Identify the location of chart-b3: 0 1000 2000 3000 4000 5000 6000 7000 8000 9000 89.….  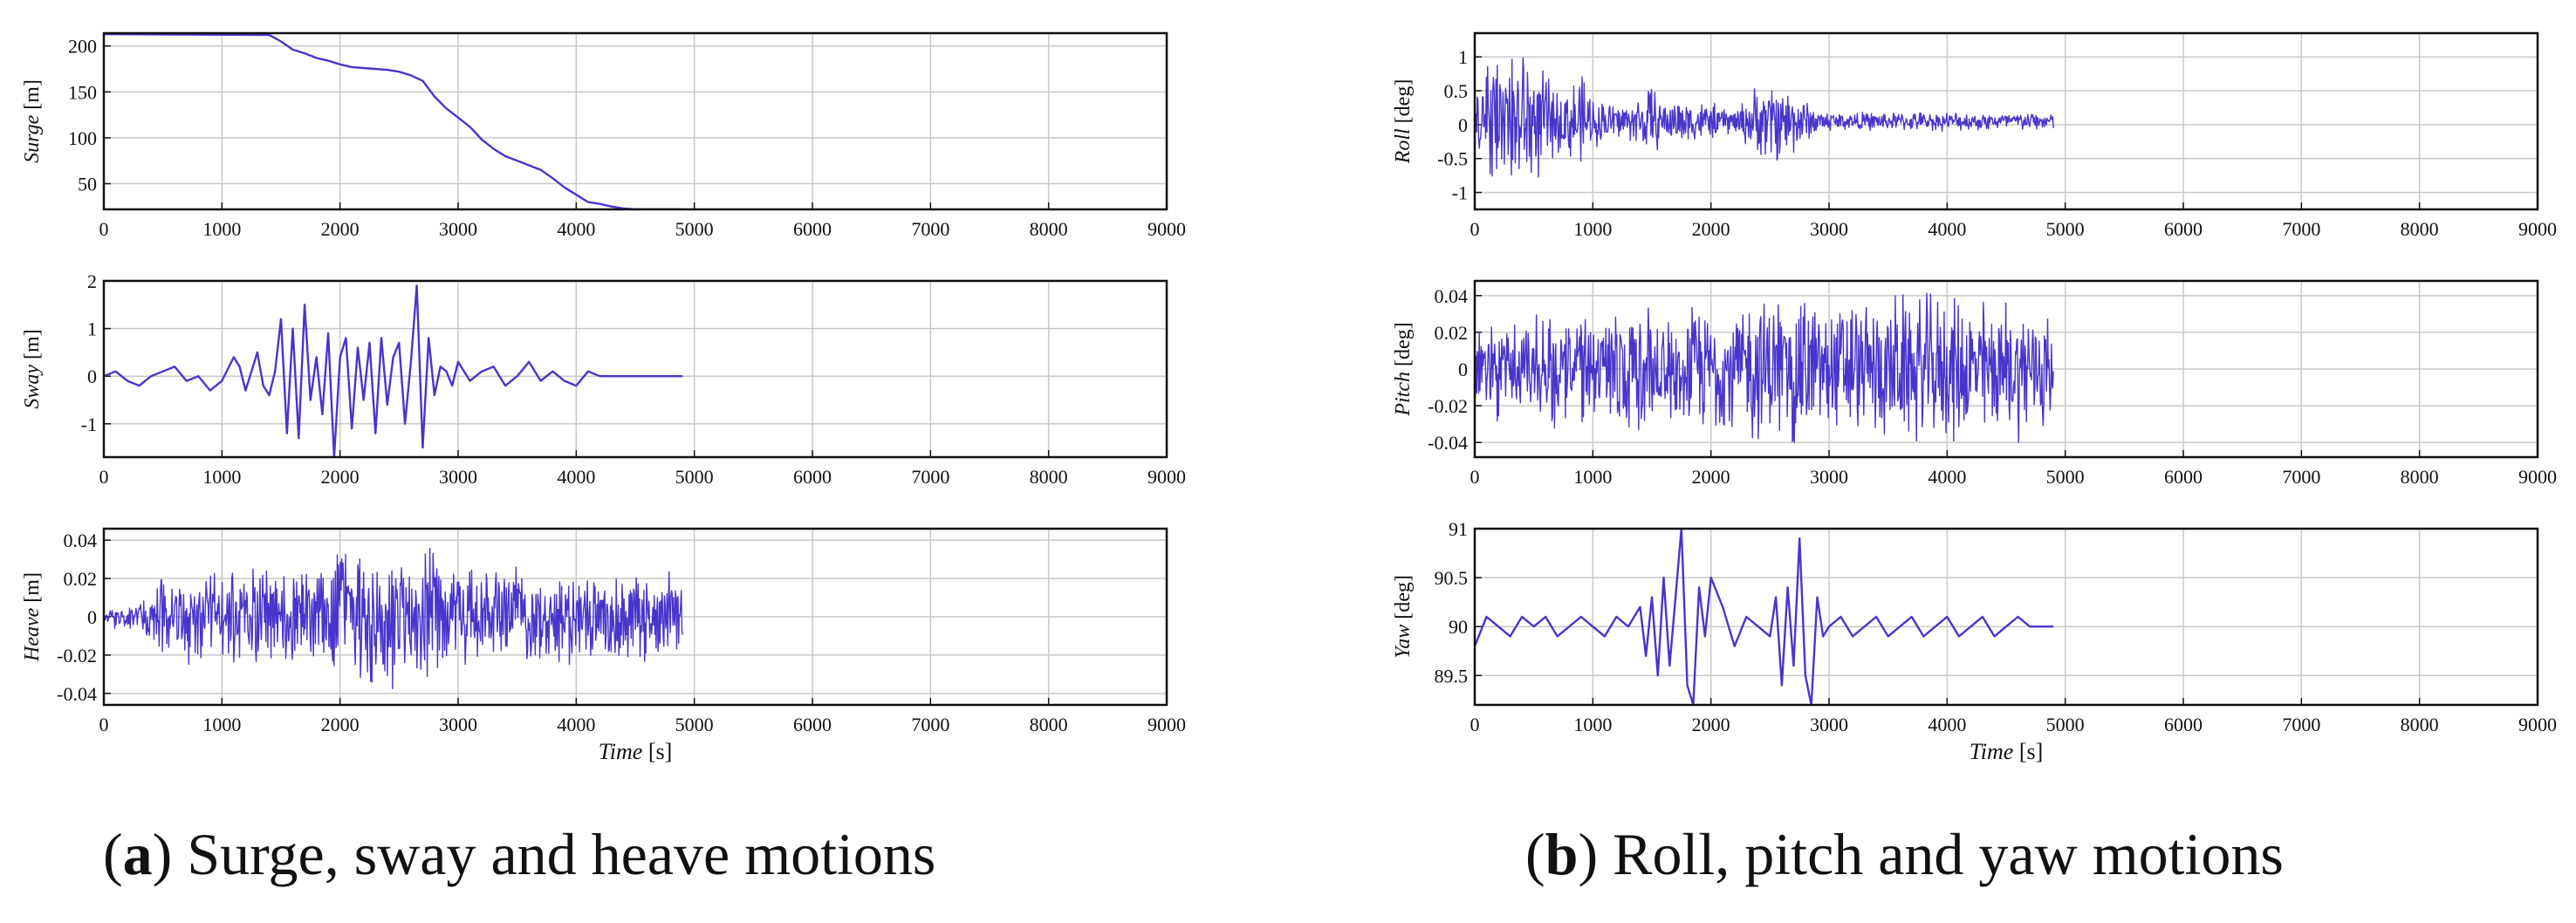
(1975, 641).